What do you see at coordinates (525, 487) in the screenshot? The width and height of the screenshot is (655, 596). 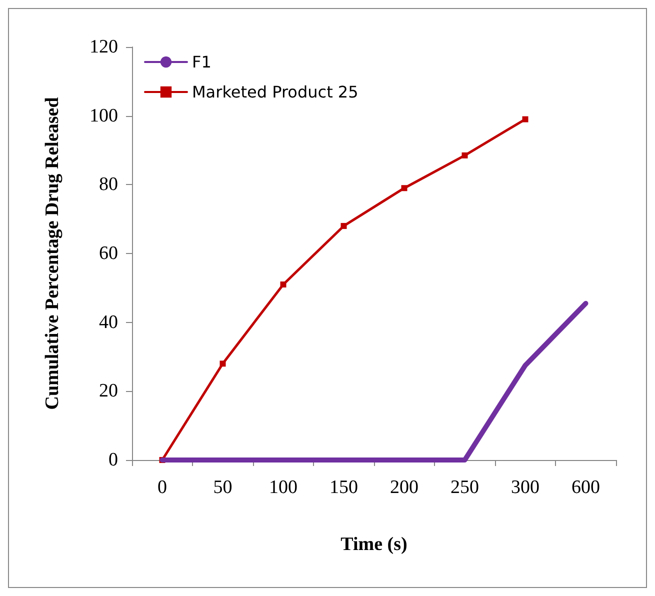 I see `x-tick-label: 300` at bounding box center [525, 487].